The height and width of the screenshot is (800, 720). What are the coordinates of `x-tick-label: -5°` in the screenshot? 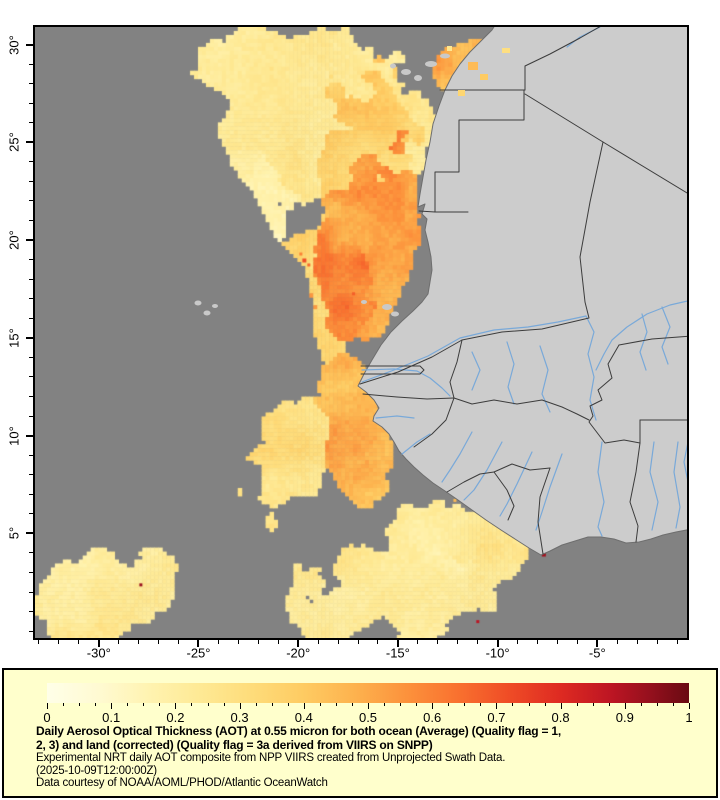 It's located at (597, 653).